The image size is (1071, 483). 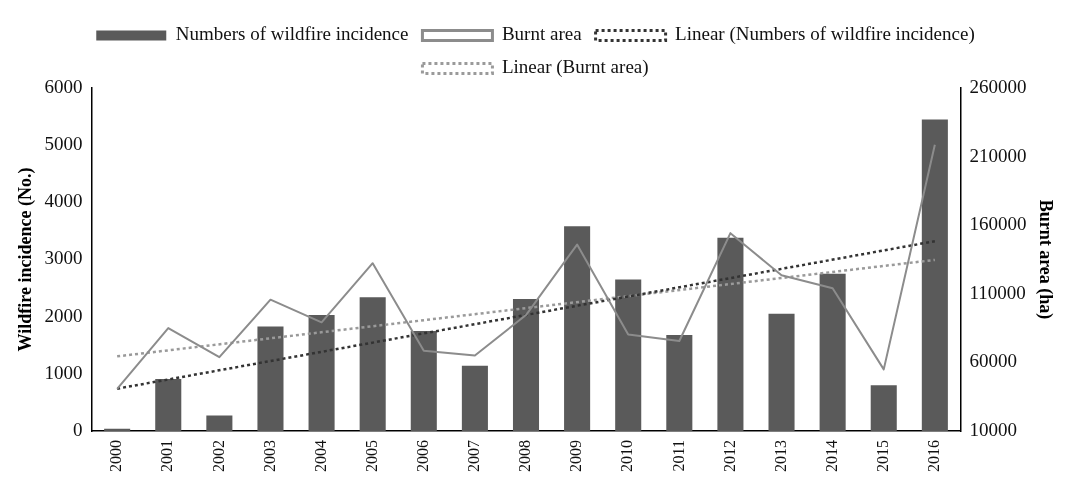 I want to click on x-tick-label: 2012, so click(x=729, y=456).